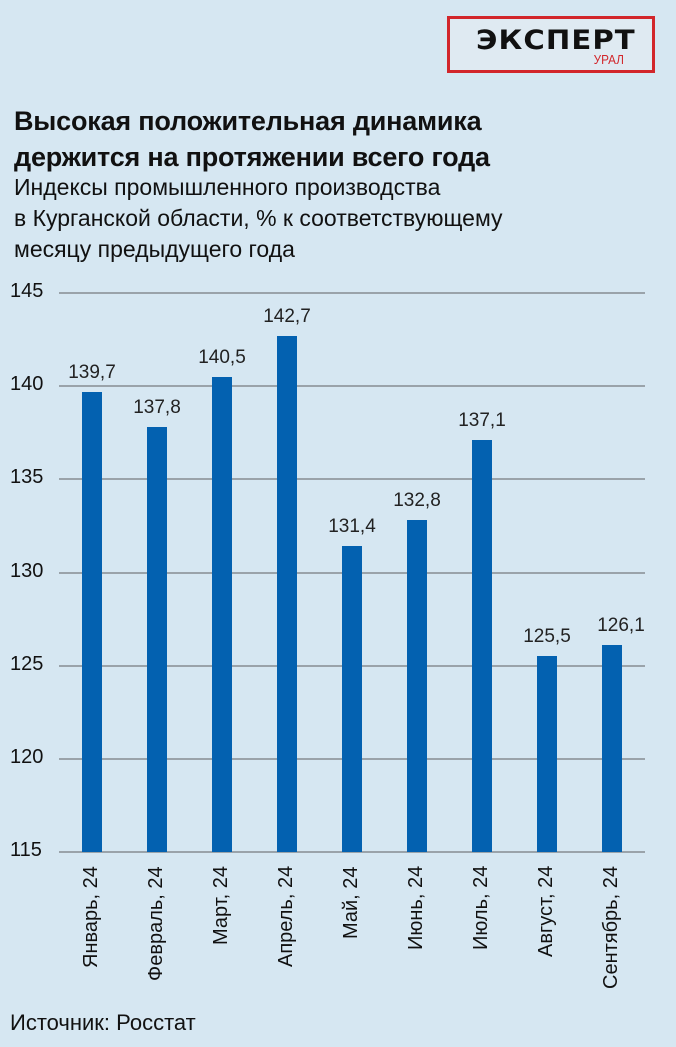  I want to click on value-label: 137,1, so click(482, 421).